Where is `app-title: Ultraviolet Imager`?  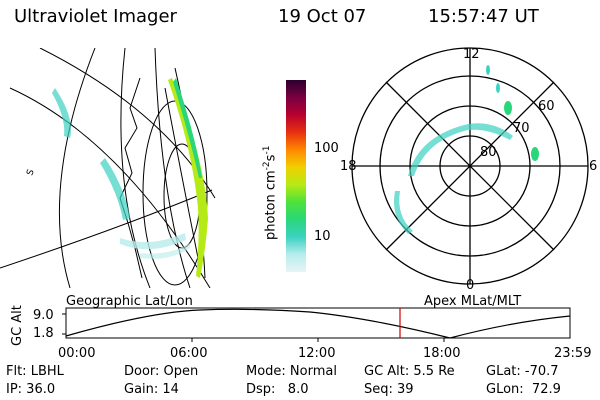
app-title: Ultraviolet Imager is located at coordinates (95, 16).